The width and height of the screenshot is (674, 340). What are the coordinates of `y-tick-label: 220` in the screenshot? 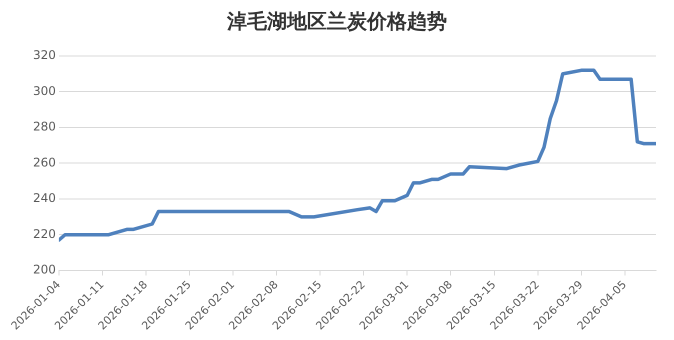 It's located at (44, 233).